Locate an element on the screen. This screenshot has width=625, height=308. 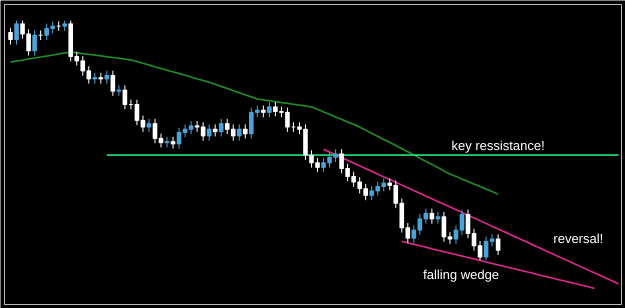
text: falling wedge is located at coordinates (461, 274).